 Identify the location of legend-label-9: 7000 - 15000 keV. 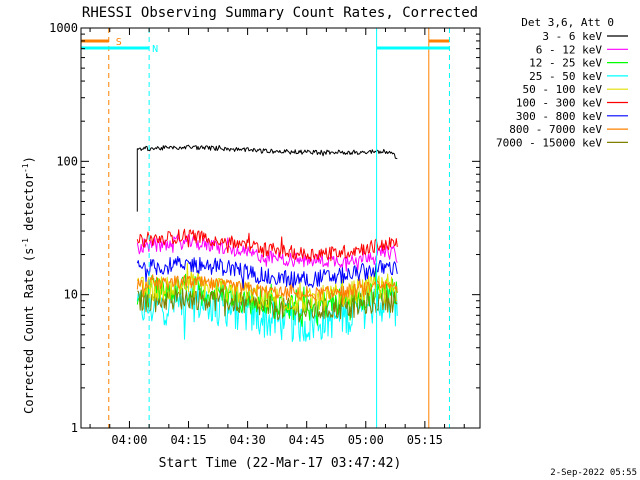
(549, 142).